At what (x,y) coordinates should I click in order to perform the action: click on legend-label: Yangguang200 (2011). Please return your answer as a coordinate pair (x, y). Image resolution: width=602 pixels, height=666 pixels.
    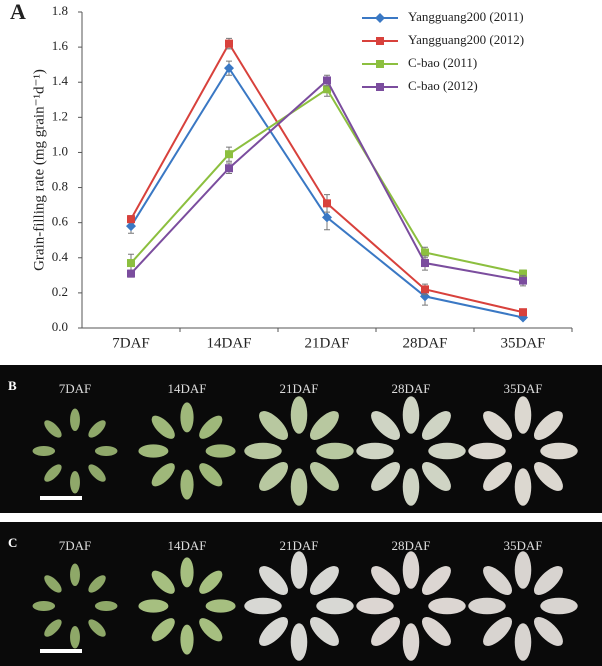
    Looking at the image, I should click on (466, 16).